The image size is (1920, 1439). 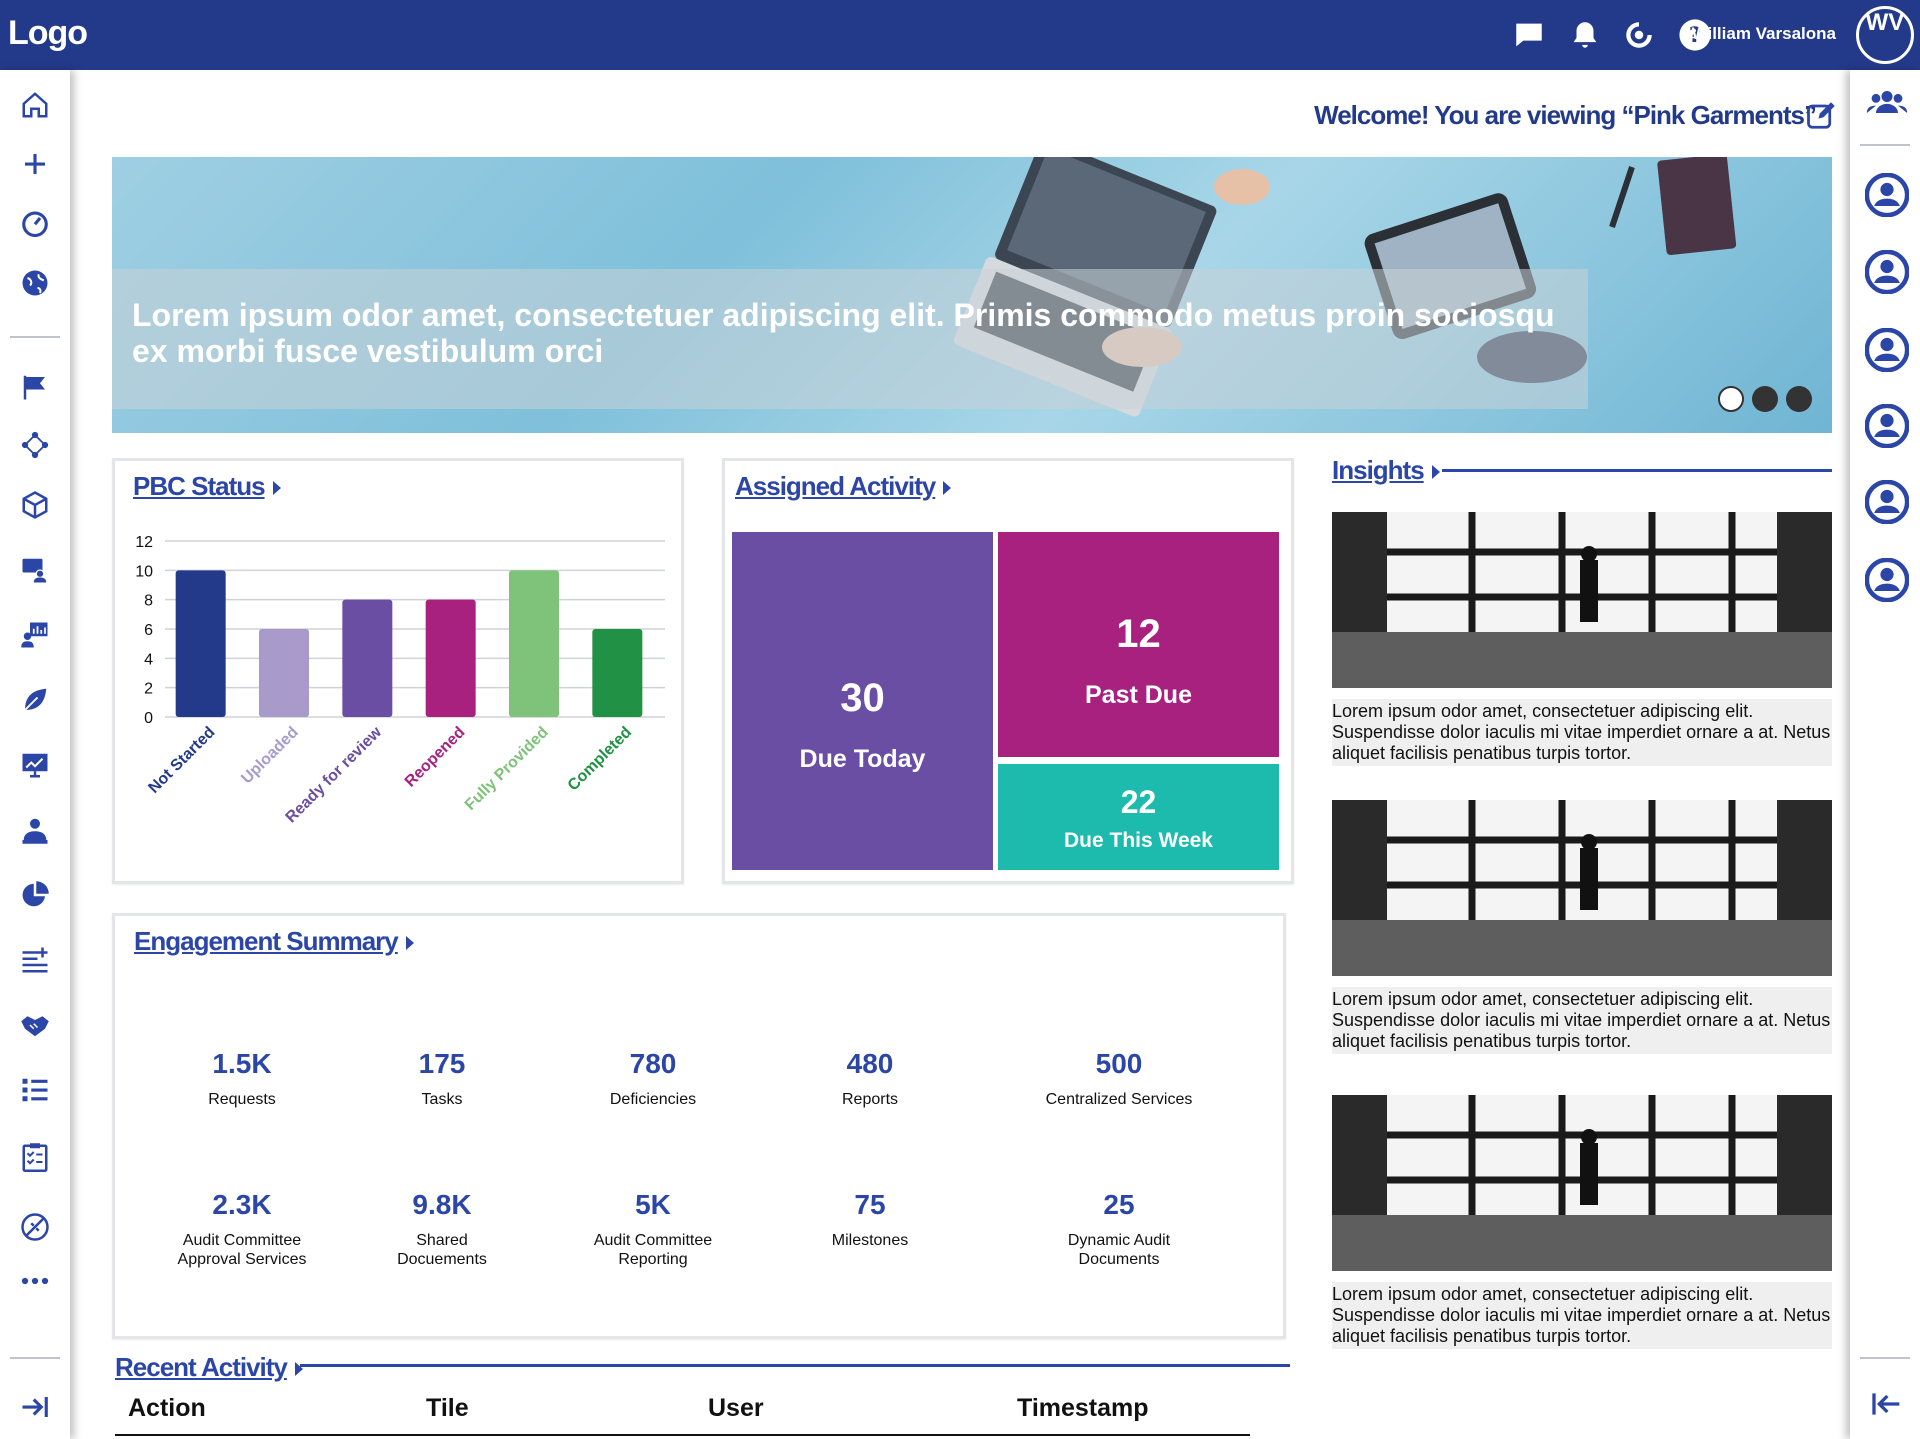 What do you see at coordinates (1695, 35) in the screenshot?
I see `help-icon: ?` at bounding box center [1695, 35].